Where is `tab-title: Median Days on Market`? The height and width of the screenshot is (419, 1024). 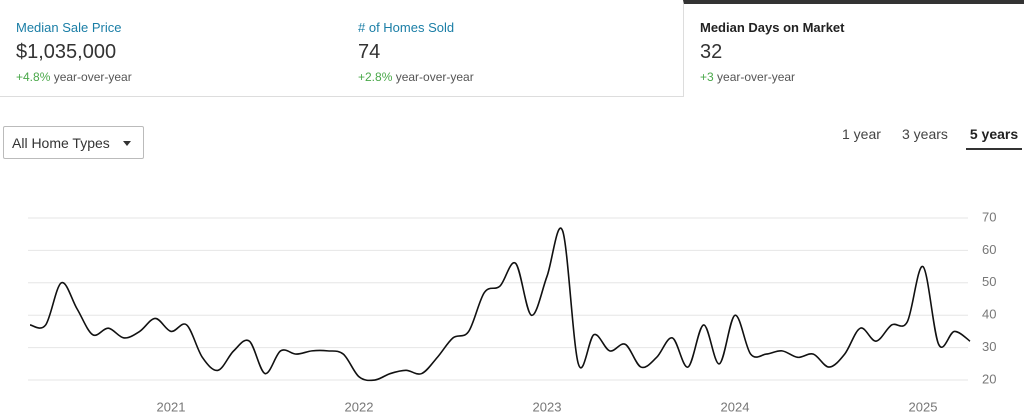 tab-title: Median Days on Market is located at coordinates (772, 27).